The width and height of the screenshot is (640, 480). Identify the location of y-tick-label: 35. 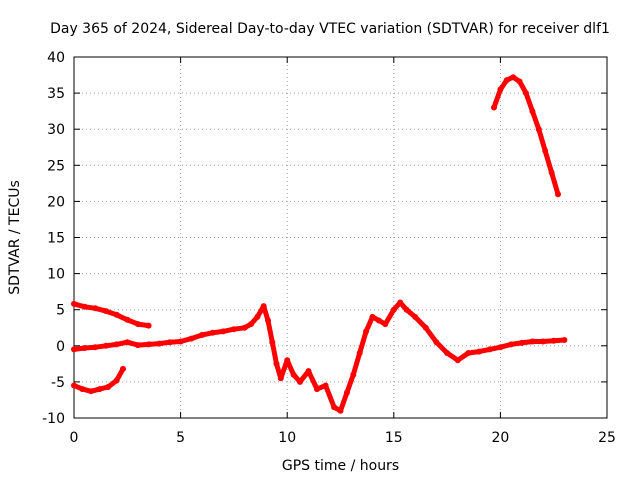
(56, 94).